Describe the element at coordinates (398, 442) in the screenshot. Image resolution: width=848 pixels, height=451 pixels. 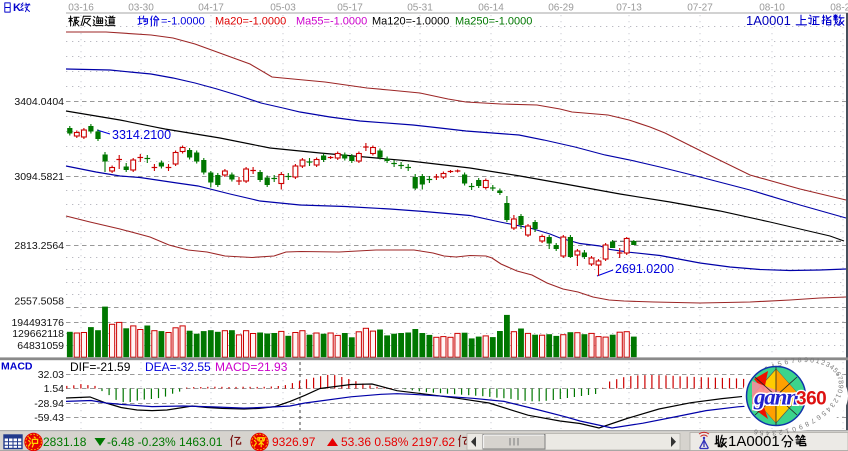
I see `svg-text: 53.36 0.58% 2197.62` at that location.